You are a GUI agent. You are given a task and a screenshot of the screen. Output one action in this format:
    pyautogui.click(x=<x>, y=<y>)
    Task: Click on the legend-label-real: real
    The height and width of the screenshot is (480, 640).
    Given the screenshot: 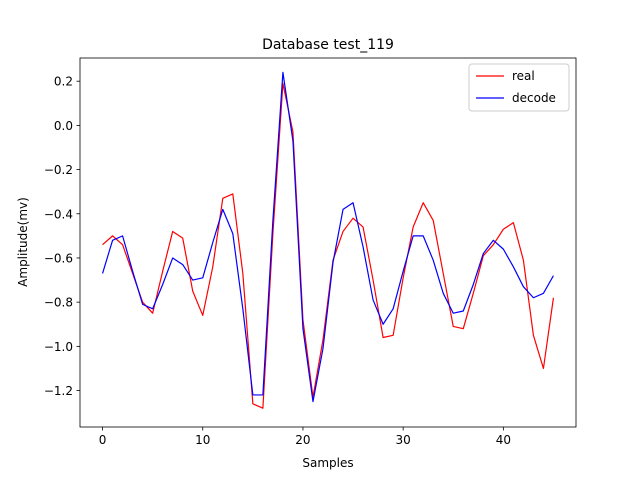 What is the action you would take?
    pyautogui.click(x=523, y=76)
    